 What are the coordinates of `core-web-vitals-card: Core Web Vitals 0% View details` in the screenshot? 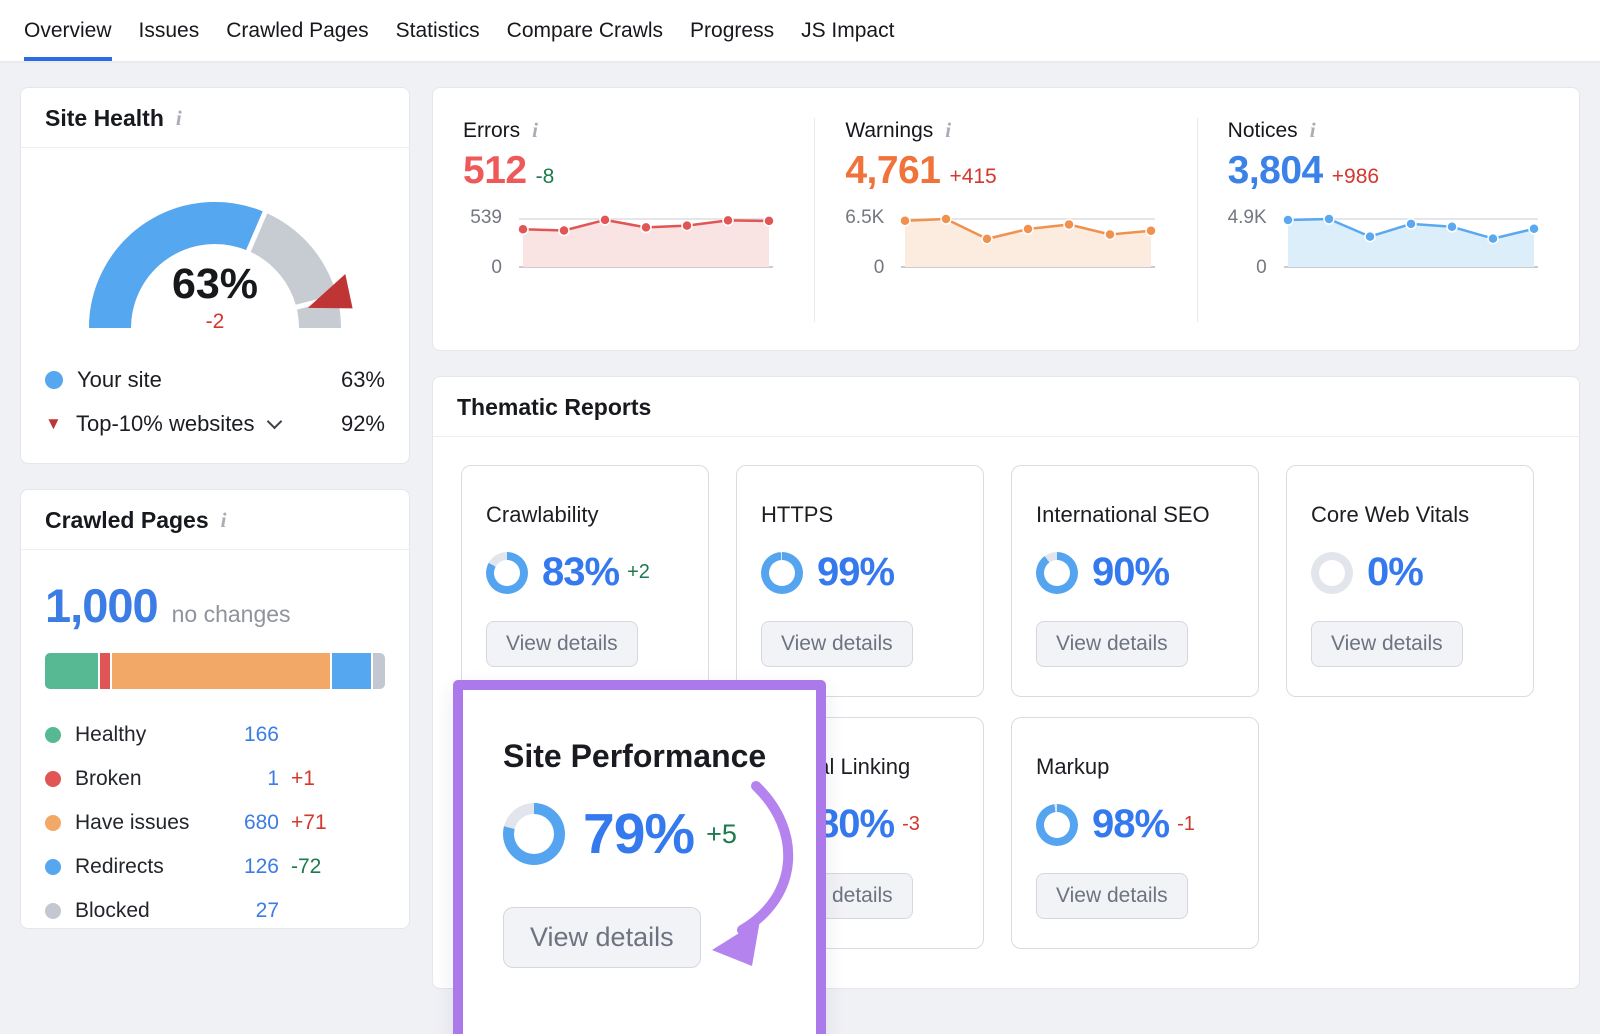 It's located at (1410, 581).